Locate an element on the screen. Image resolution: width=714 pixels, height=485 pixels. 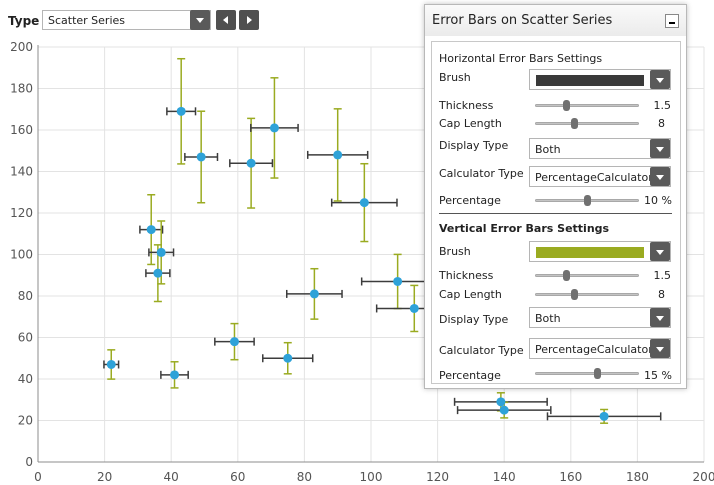
series-type-select: Scatter Series is located at coordinates (126, 20).